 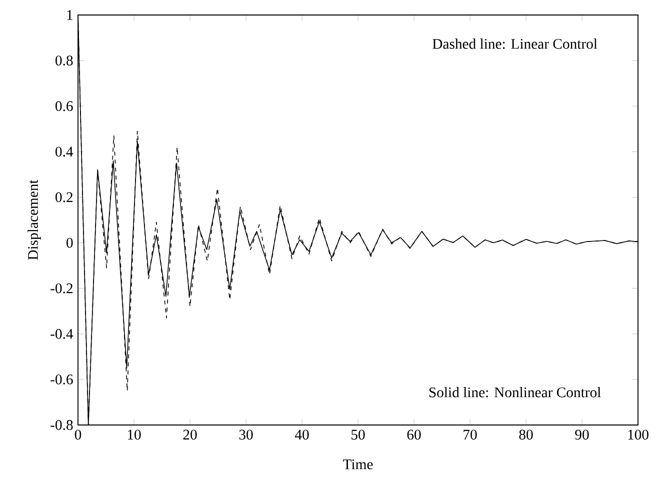 I want to click on y-tick-label: -0.6, so click(x=61, y=379).